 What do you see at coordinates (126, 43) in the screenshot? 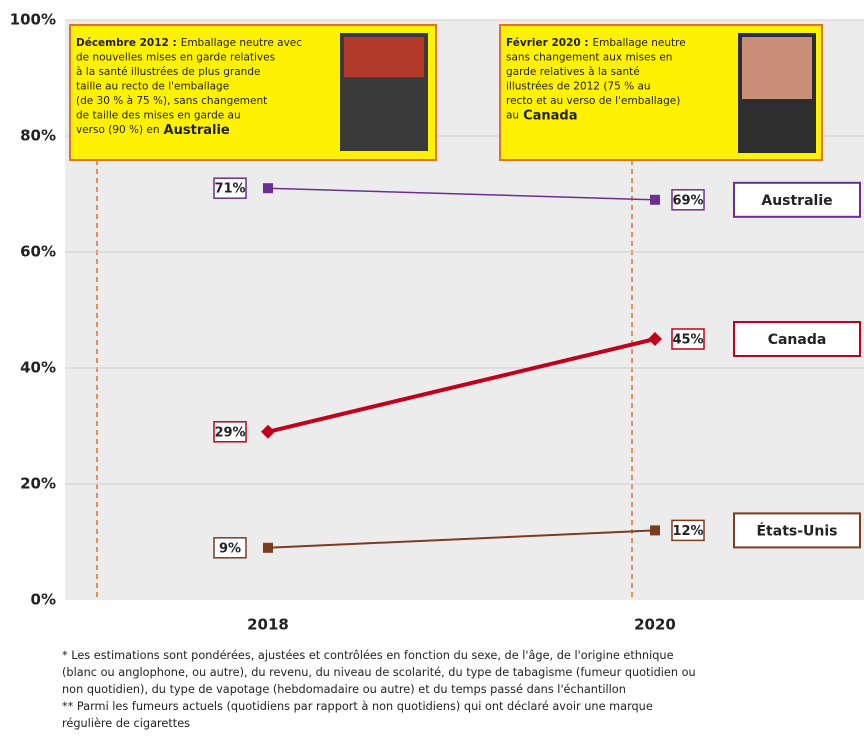
I see `annotation-date: Décembre 2012 :` at bounding box center [126, 43].